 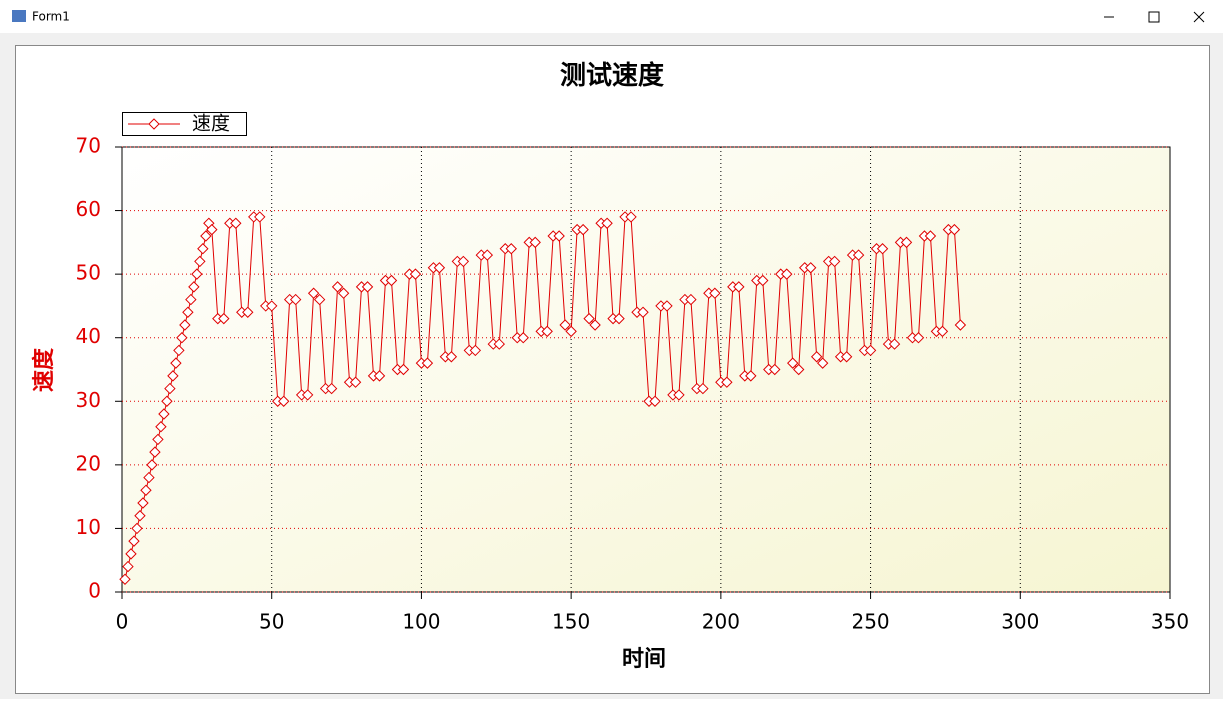 I want to click on close-button, so click(x=1199, y=17).